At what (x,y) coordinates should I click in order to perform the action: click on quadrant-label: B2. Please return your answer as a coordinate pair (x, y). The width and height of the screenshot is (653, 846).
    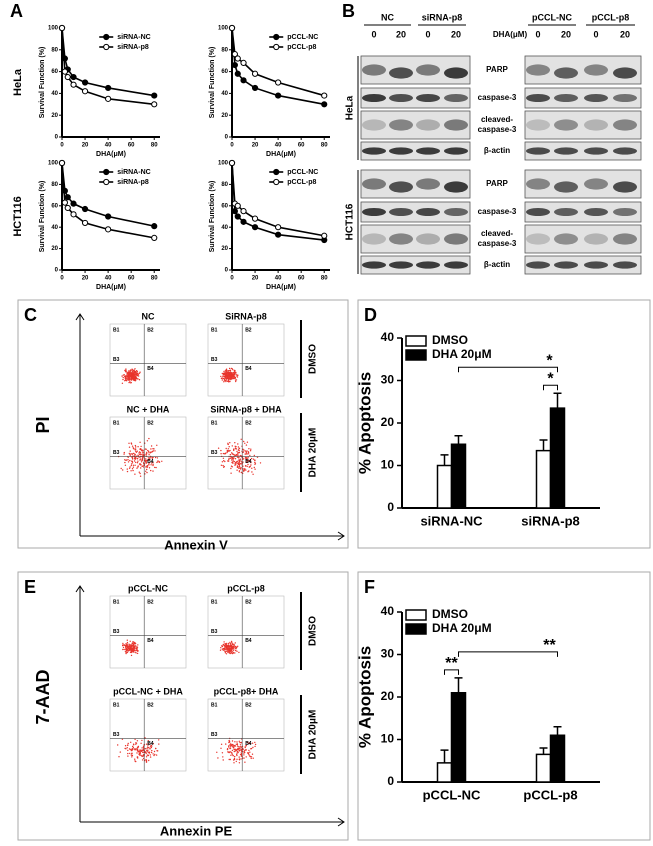
    Looking at the image, I should click on (248, 602).